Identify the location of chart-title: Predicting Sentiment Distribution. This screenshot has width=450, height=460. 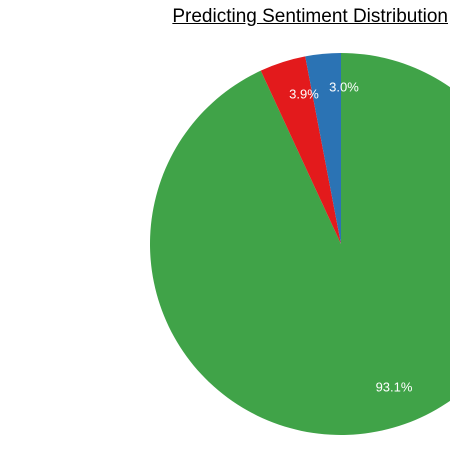
(310, 16).